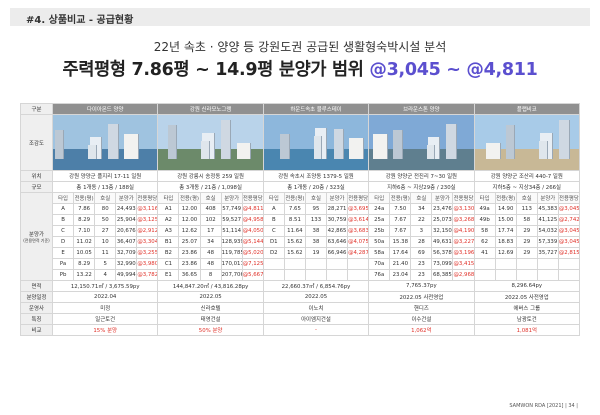 This screenshot has width=600, height=415. I want to click on type-price: 41,125, so click(547, 220).